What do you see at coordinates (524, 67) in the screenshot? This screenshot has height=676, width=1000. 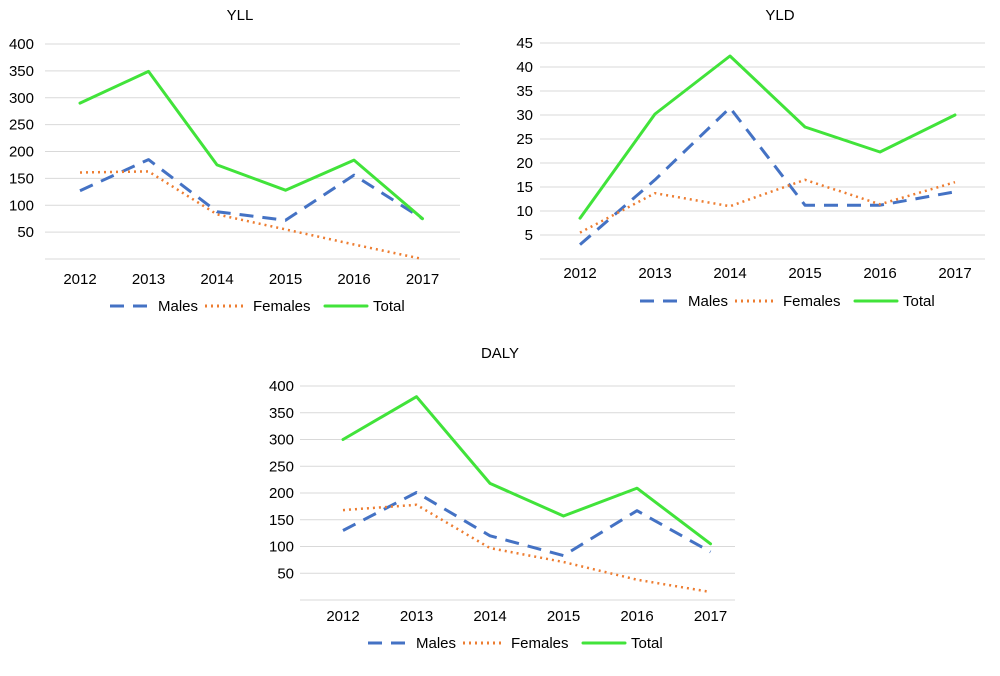 I see `y-tick-label: 40` at bounding box center [524, 67].